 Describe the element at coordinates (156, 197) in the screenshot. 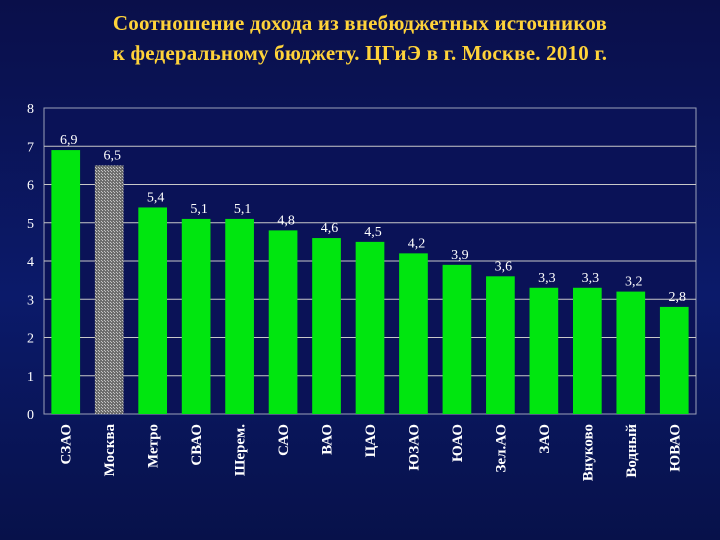

I see `data-label: 5,4` at that location.